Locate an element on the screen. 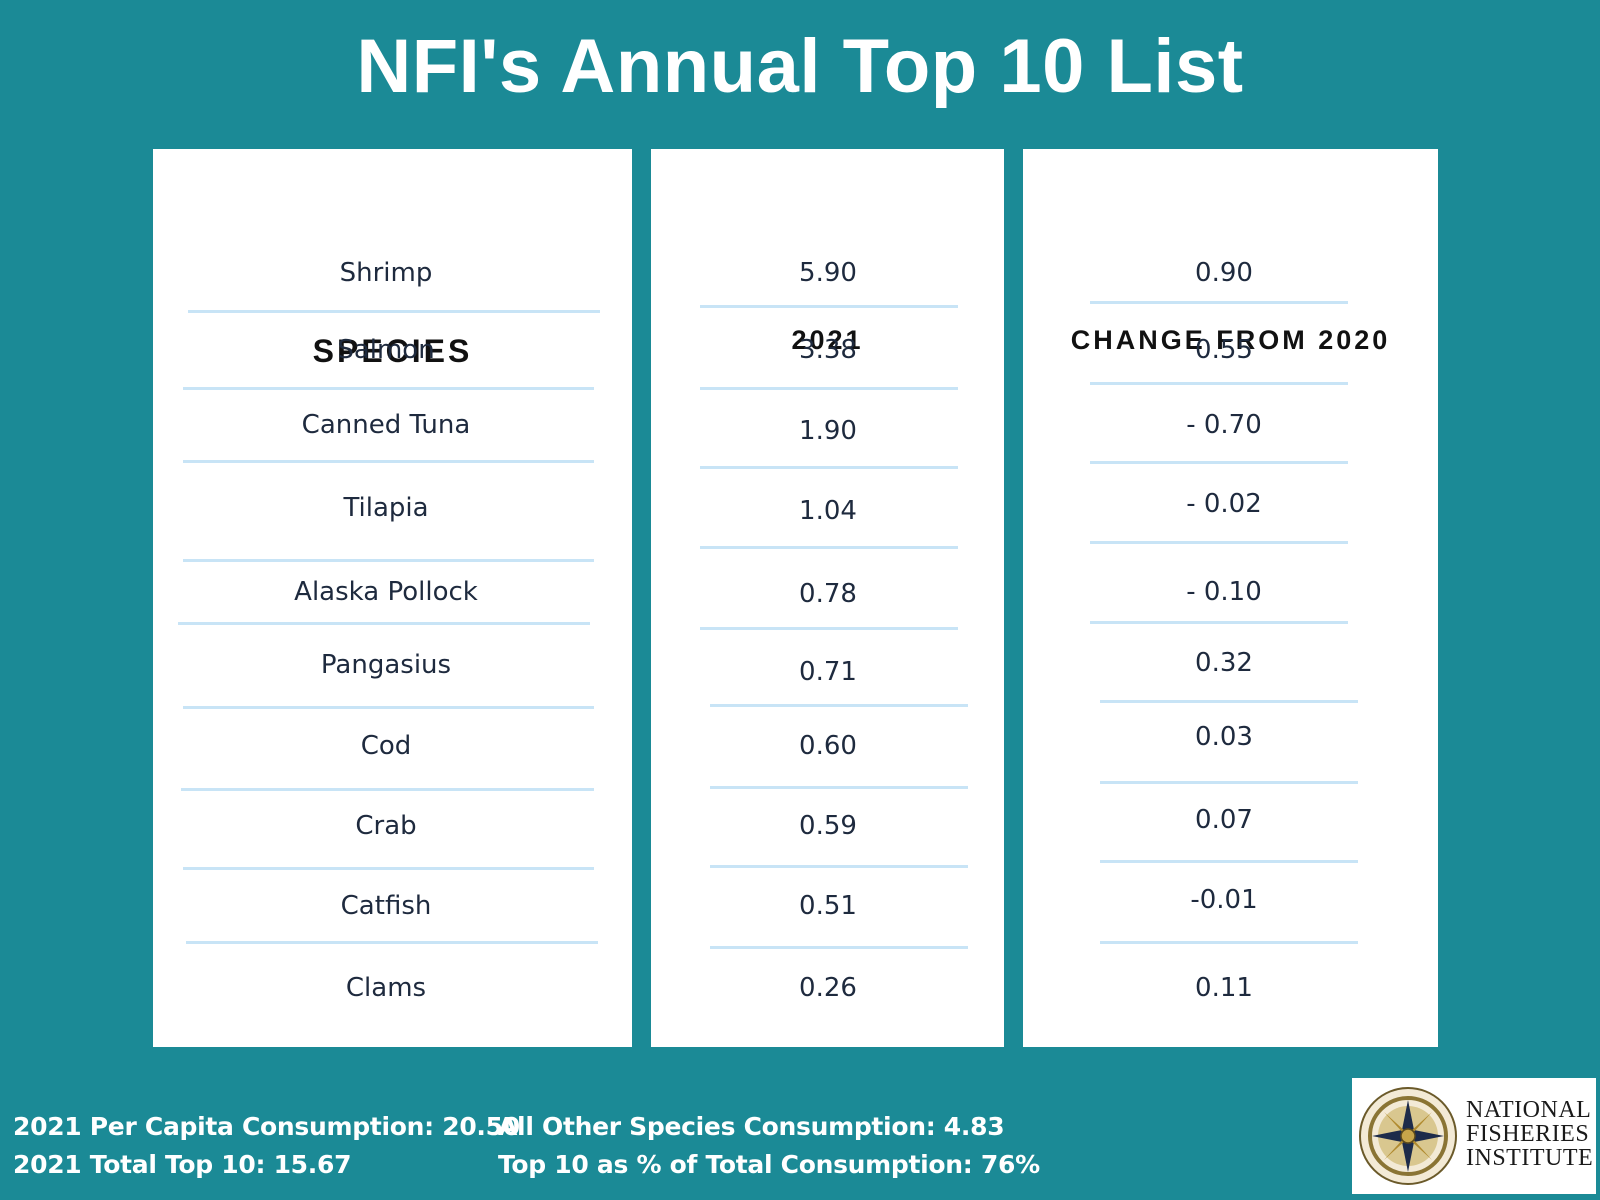  table-cell-year: 0.59 is located at coordinates (828, 826).